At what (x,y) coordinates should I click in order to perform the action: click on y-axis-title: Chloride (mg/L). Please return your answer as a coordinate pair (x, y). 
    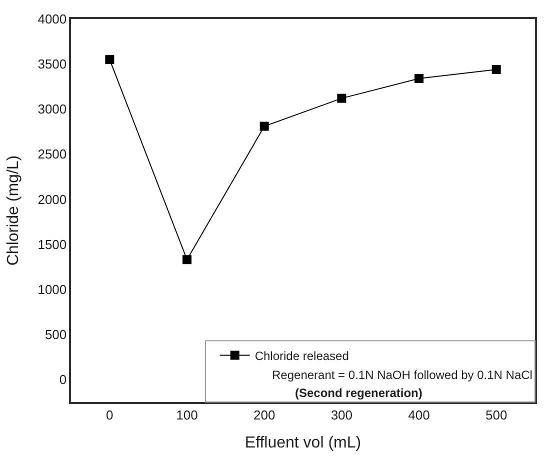
    Looking at the image, I should click on (13, 210).